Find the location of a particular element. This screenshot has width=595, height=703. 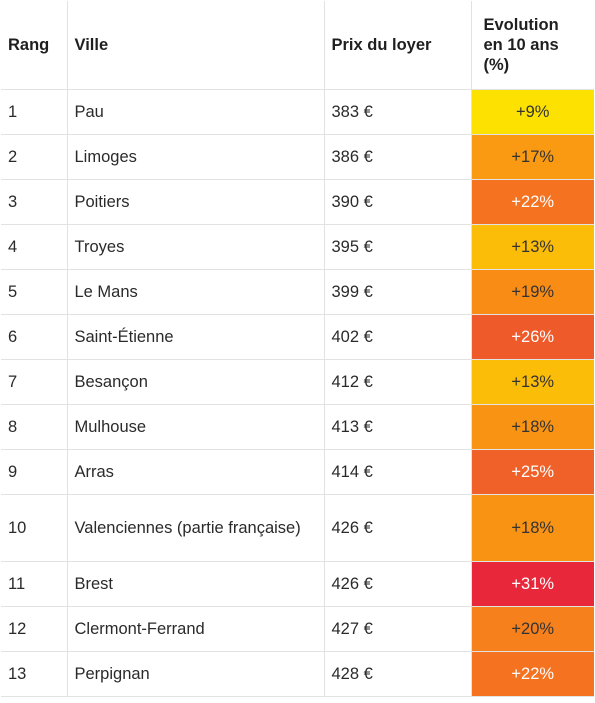

header-evolution-line: Evolution is located at coordinates (521, 25).